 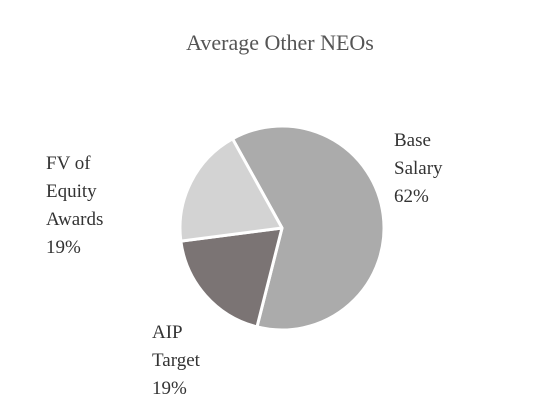 I want to click on slice-label-base-salary: Base Salary 62%, so click(x=418, y=168).